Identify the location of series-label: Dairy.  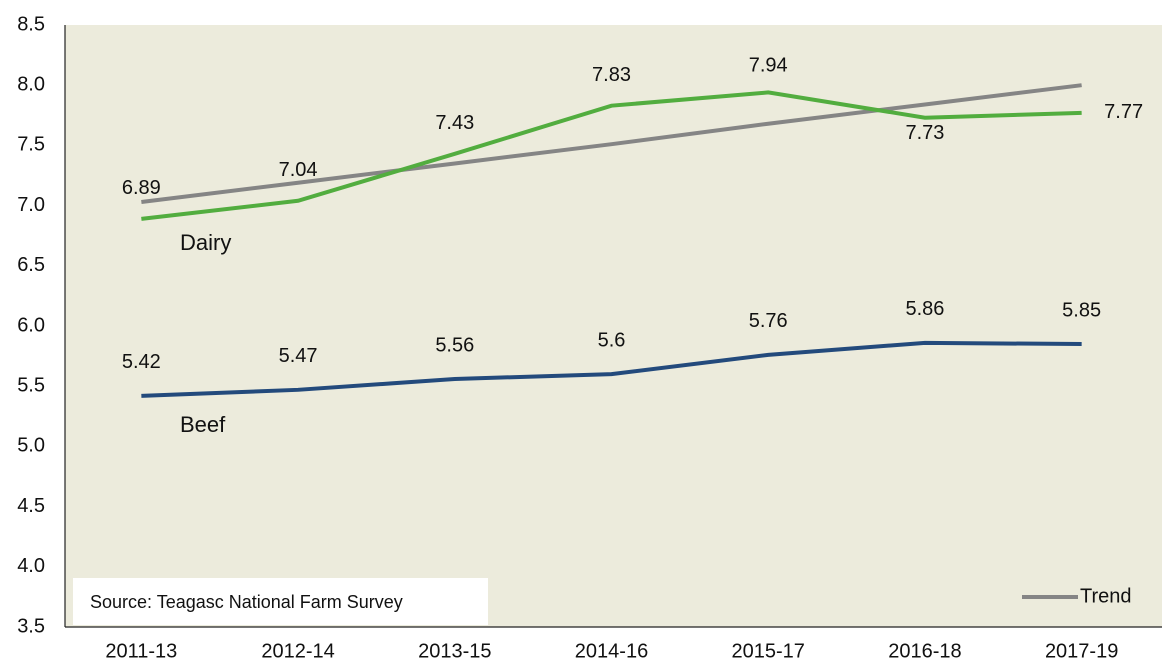
(205, 242).